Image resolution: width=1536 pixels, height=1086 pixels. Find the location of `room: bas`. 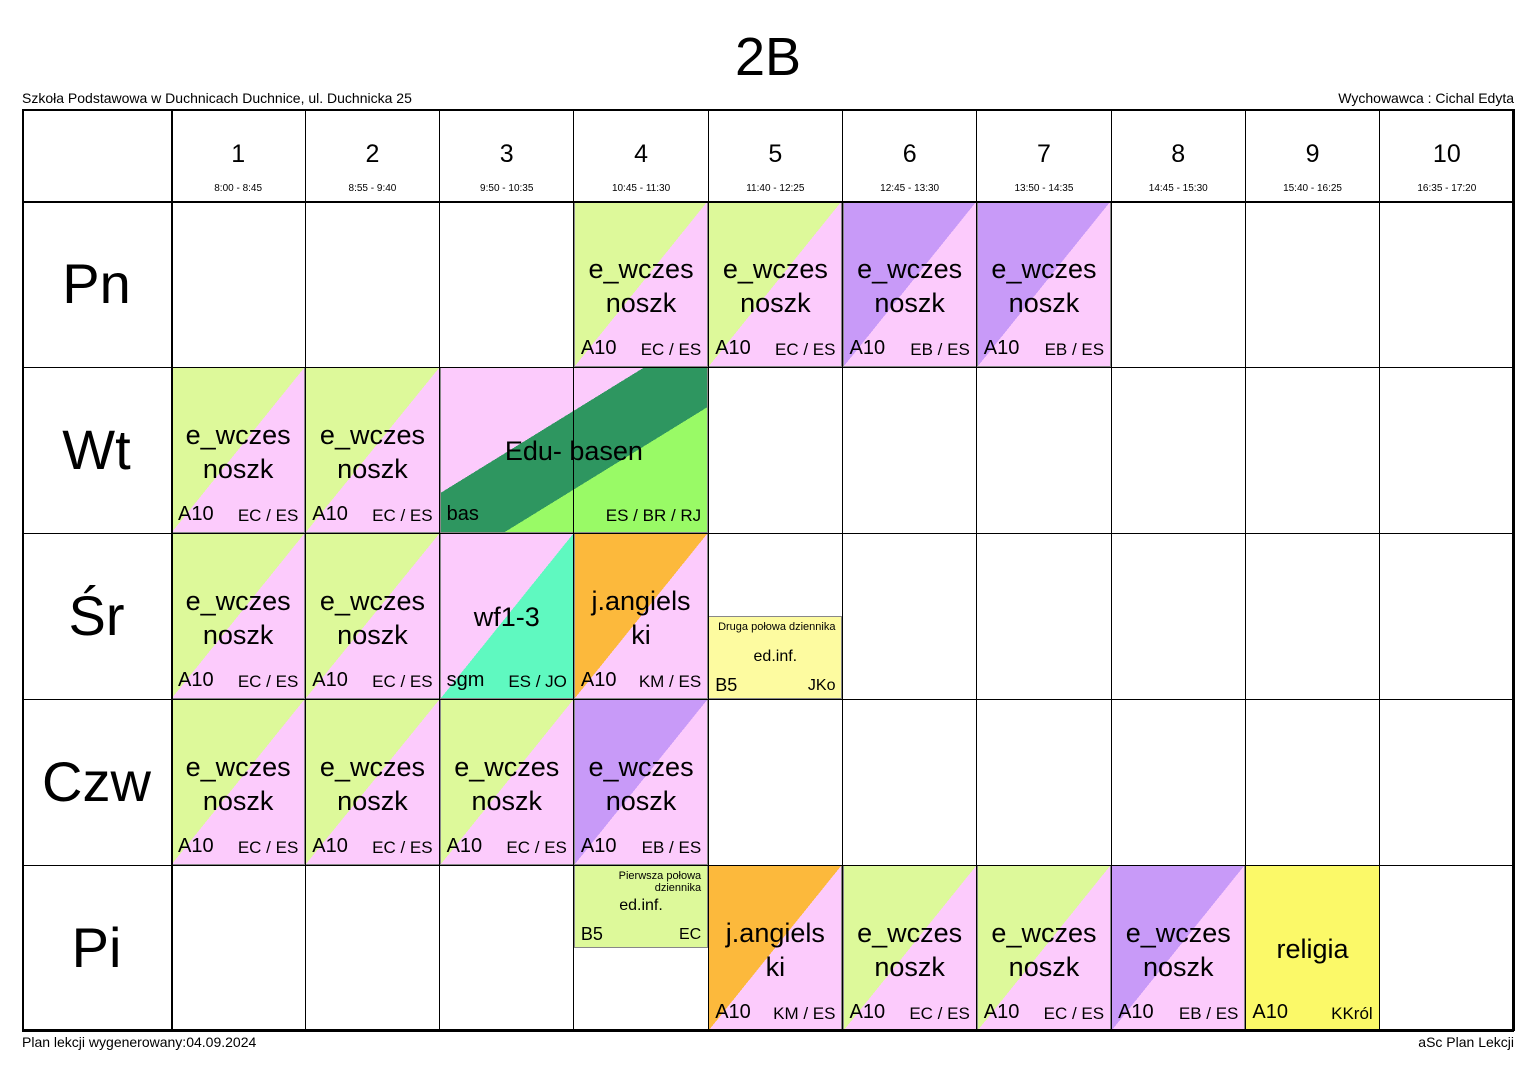

room: bas is located at coordinates (462, 514).